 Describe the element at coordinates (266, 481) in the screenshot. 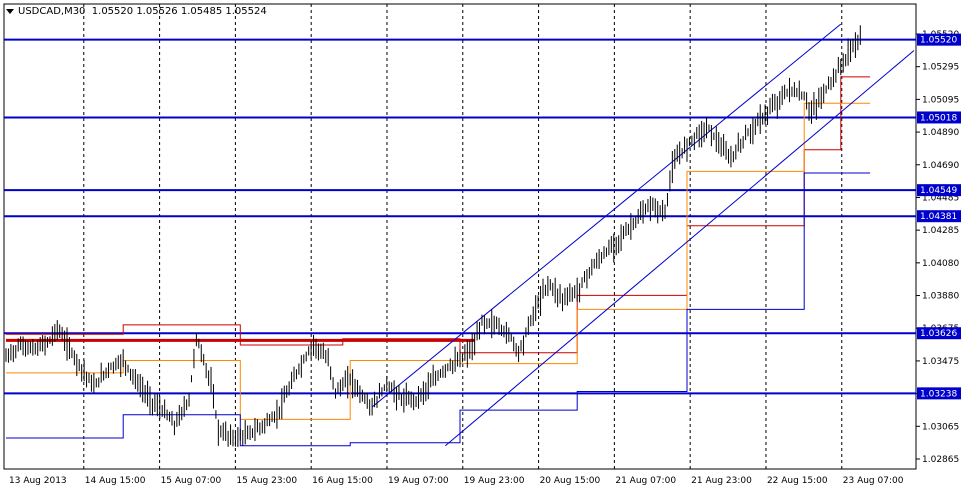

I see `x-tick-label: 15 Aug 23:00` at that location.